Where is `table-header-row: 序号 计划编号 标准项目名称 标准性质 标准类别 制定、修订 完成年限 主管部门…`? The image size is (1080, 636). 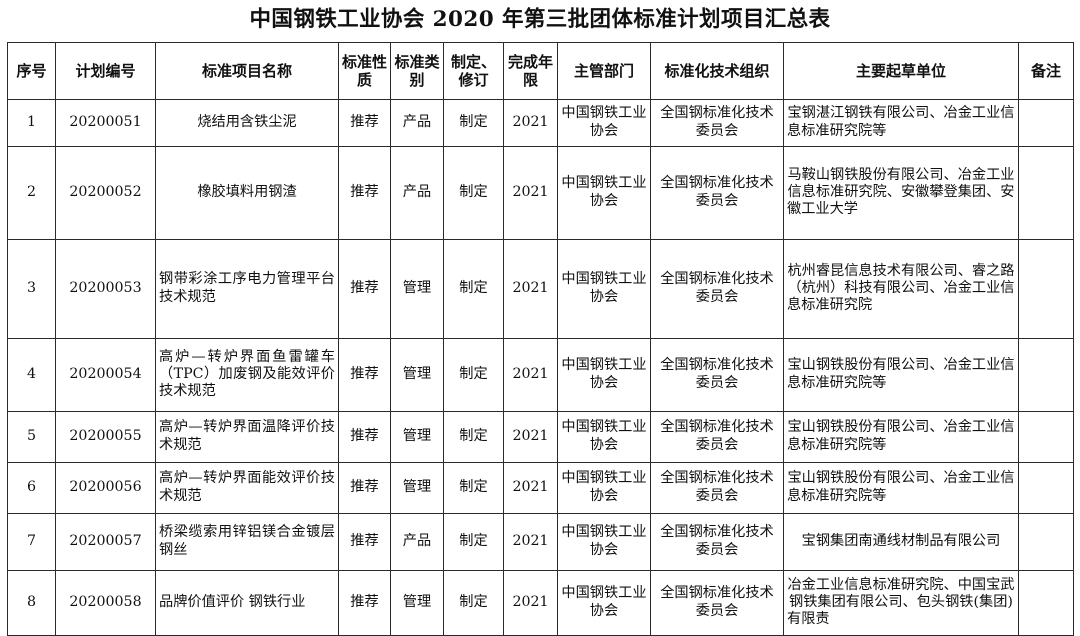
table-header-row: 序号 计划编号 标准项目名称 标准性质 标准类别 制定、修订 完成年限 主管部门… is located at coordinates (540, 70).